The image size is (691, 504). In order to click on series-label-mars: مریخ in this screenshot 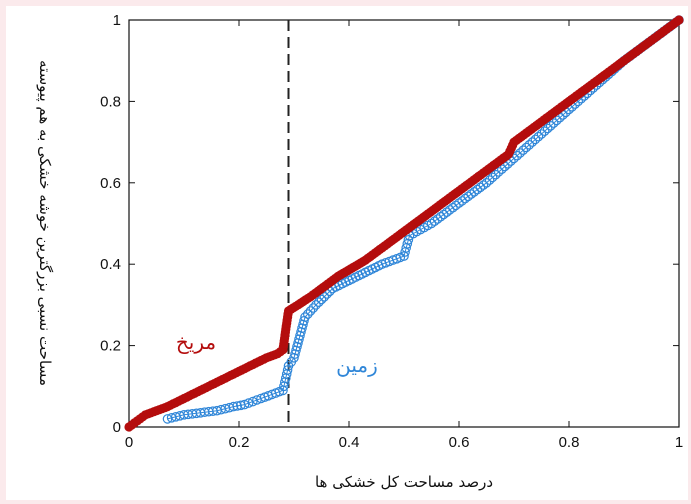, I will do `click(196, 342)`.